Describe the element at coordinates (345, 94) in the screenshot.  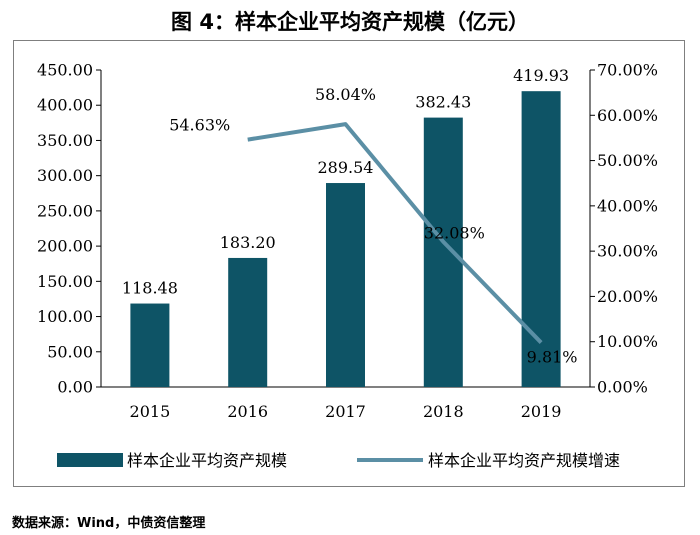
I see `line-data-label: 58.04%` at that location.